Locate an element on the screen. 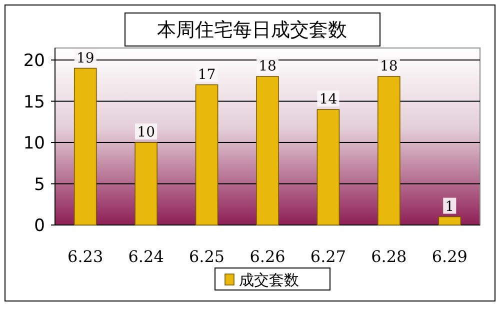  data-label: 19 is located at coordinates (85, 58).